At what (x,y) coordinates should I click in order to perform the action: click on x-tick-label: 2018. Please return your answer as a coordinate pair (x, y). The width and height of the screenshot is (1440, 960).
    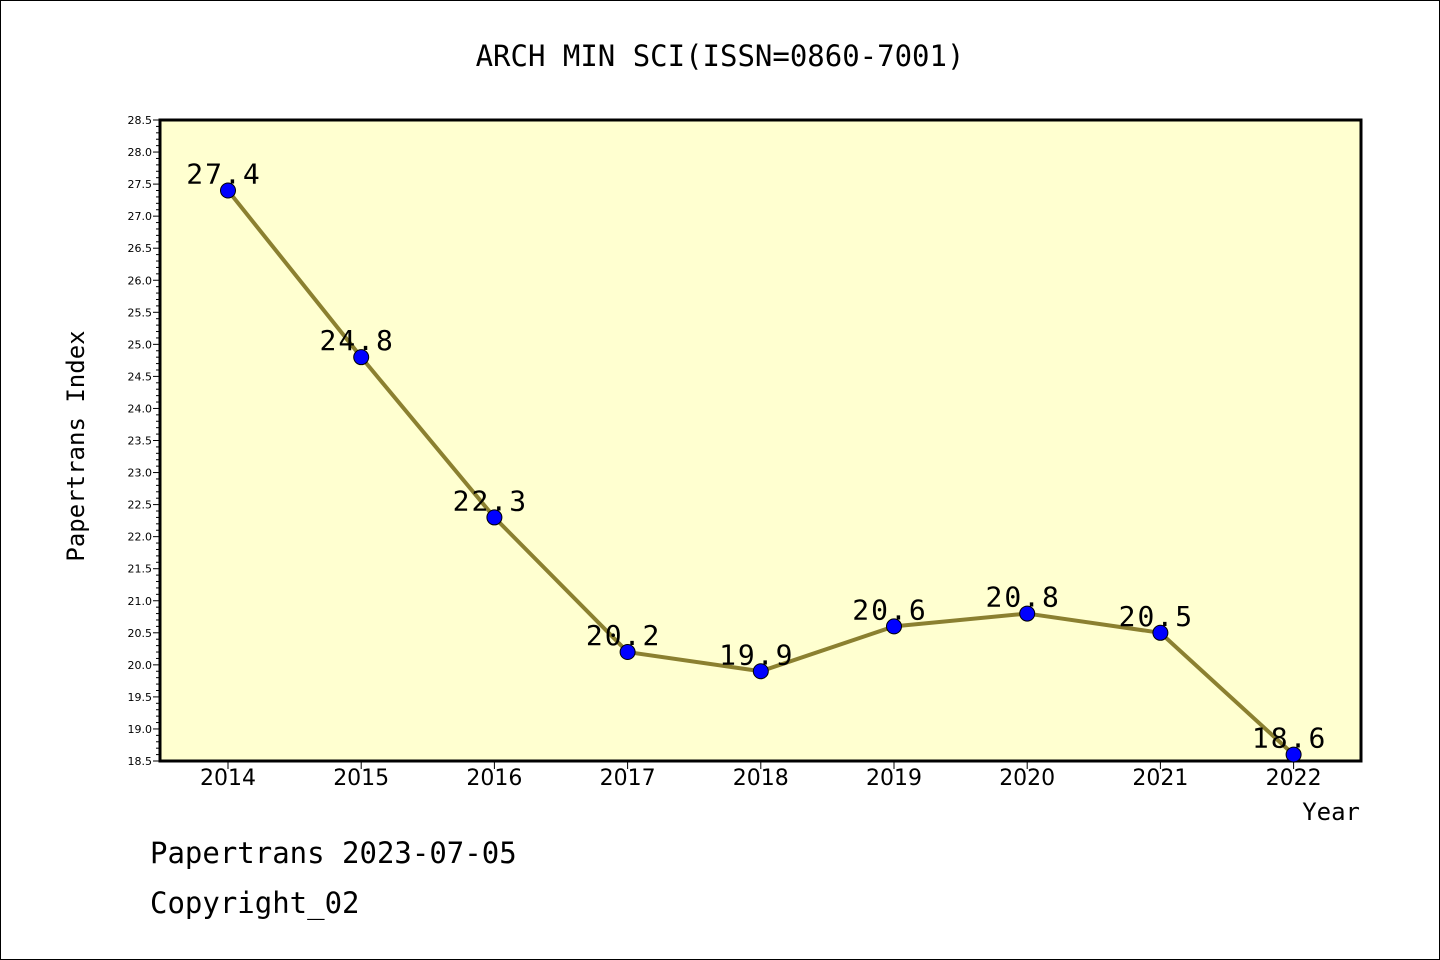
    Looking at the image, I should click on (761, 778).